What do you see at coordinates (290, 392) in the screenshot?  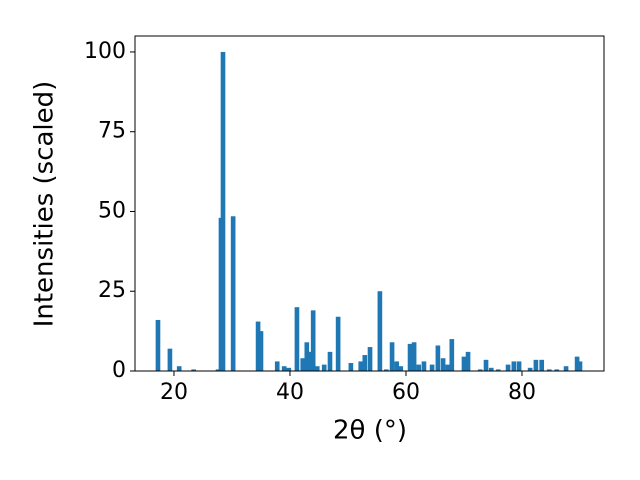 I see `x-tick-label: 40` at bounding box center [290, 392].